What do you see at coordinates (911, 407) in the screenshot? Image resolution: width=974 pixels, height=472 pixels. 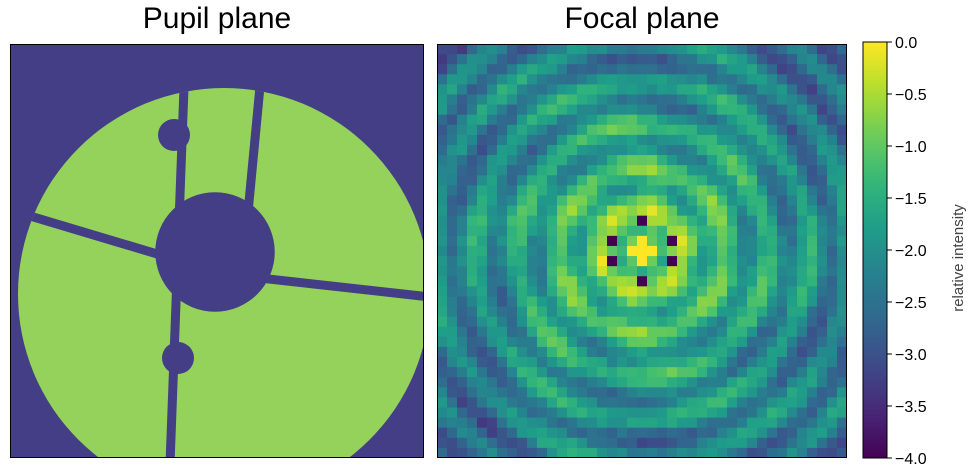 I see `colorbar-tick-label: −3.5` at bounding box center [911, 407].